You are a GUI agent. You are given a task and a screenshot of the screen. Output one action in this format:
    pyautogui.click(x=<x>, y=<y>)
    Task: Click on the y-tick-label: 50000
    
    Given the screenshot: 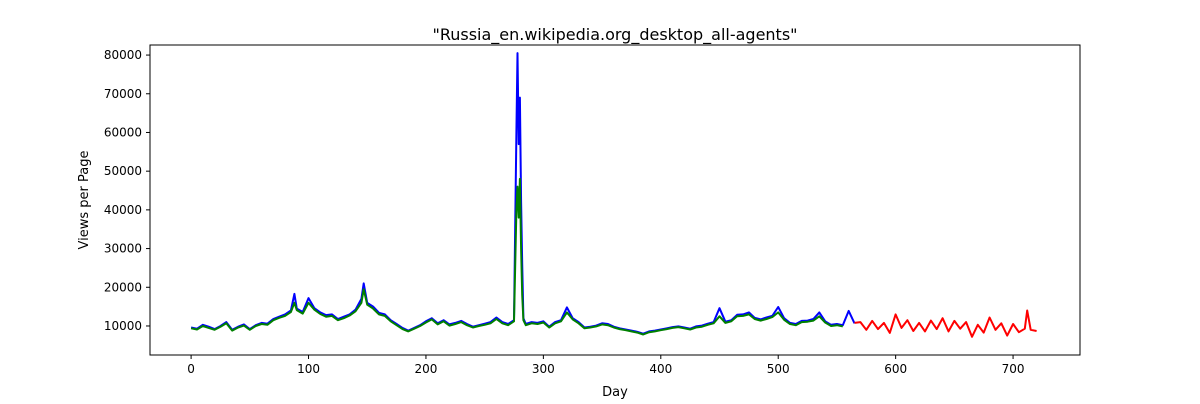 What is the action you would take?
    pyautogui.click(x=123, y=171)
    